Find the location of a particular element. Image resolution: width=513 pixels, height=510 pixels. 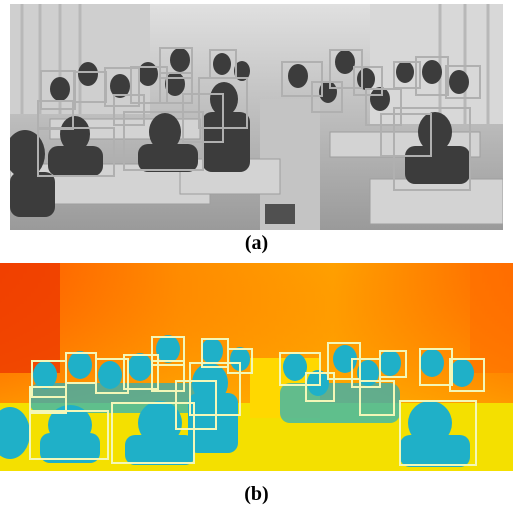

projector is located at coordinates (280, 214).